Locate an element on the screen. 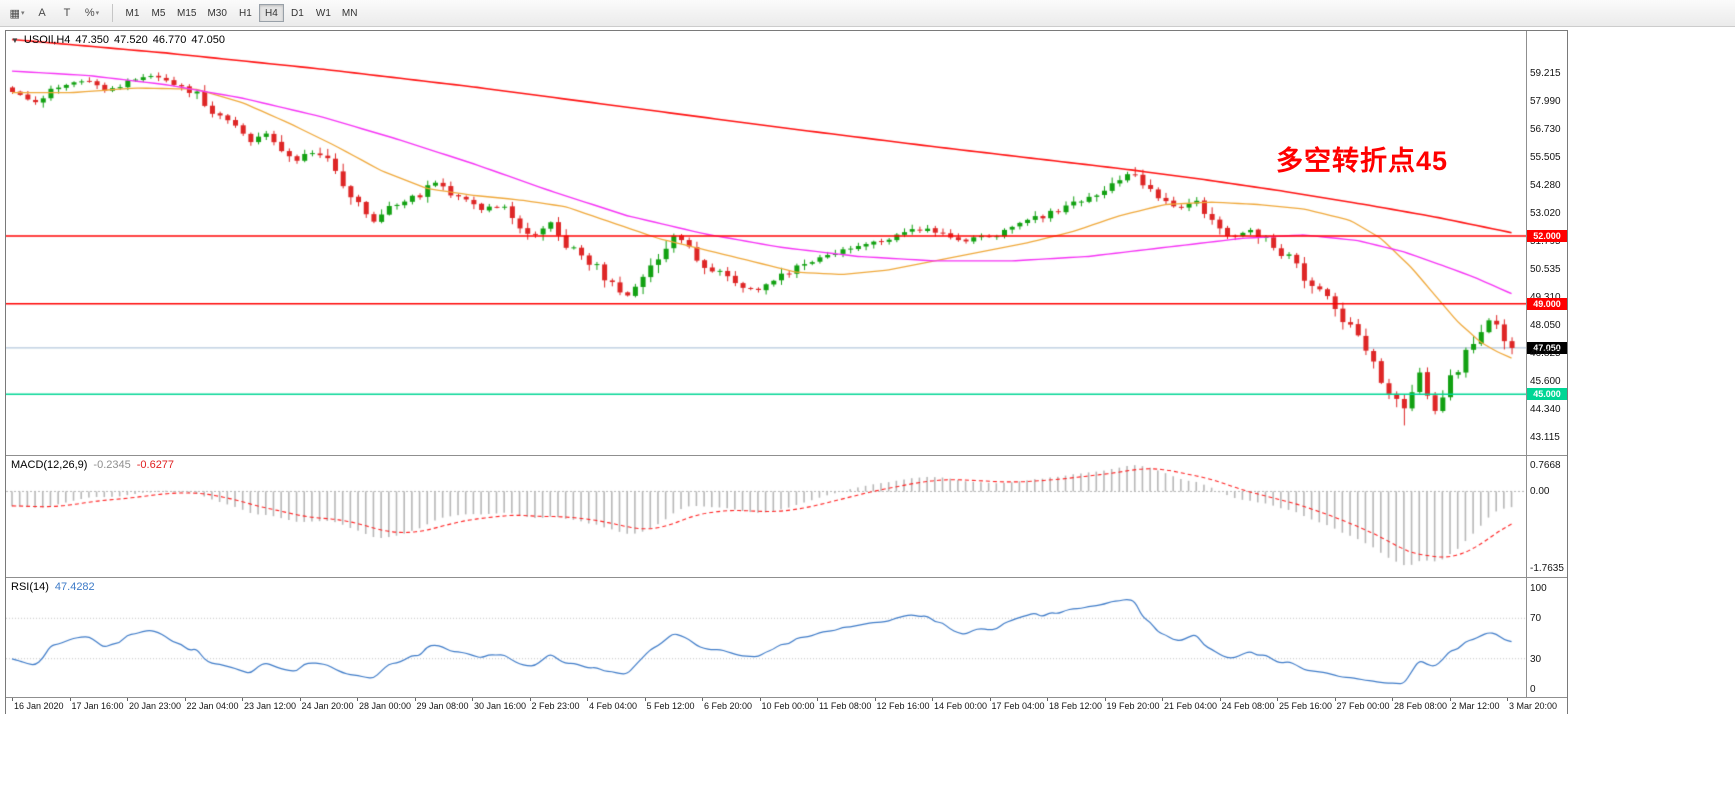 The height and width of the screenshot is (792, 1735). time-axis-label: 4 Feb 04:00 is located at coordinates (613, 706).